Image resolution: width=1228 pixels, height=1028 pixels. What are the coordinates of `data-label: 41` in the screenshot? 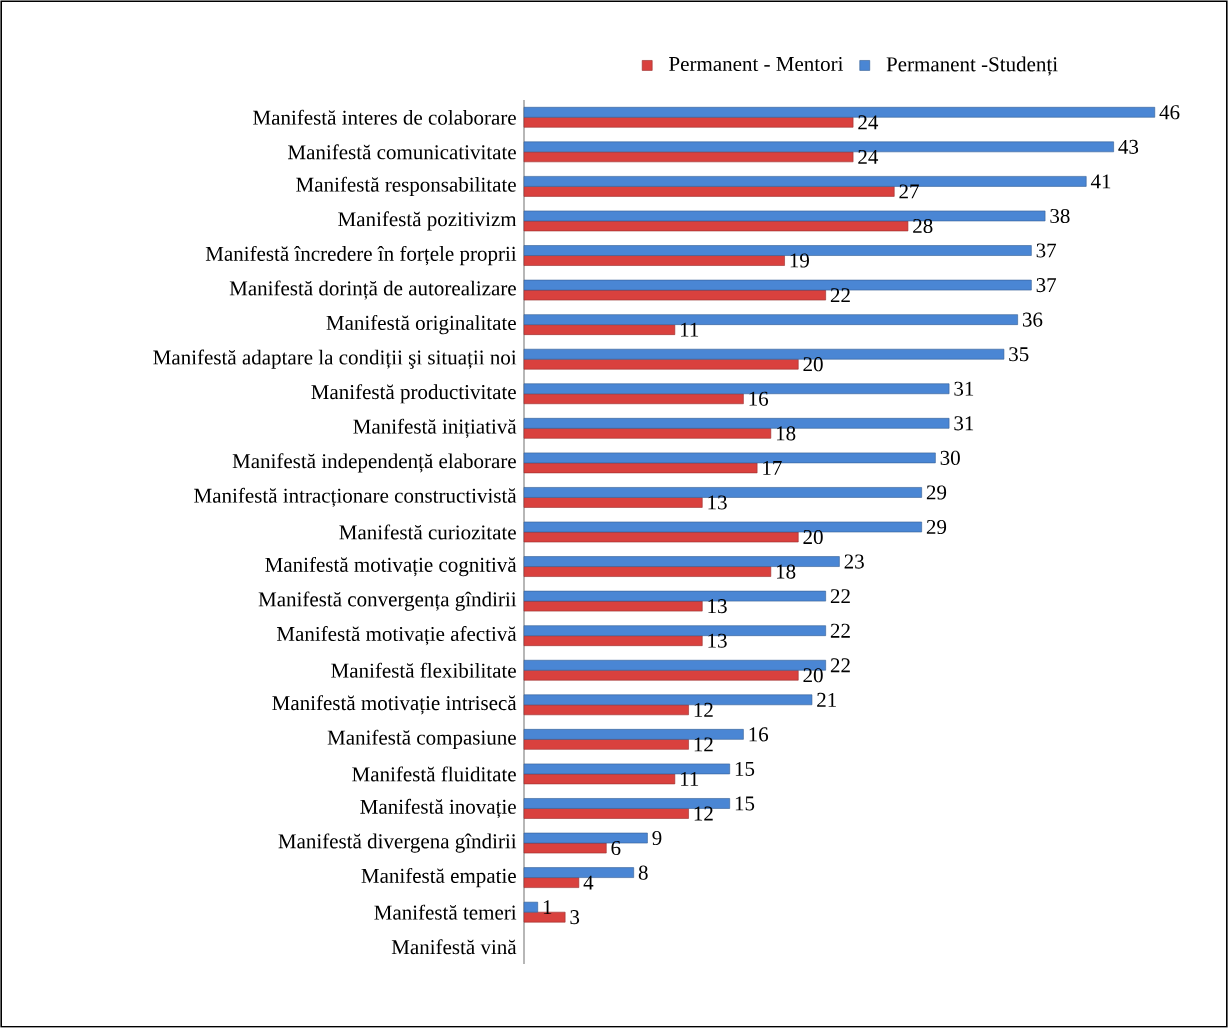 It's located at (1100, 181).